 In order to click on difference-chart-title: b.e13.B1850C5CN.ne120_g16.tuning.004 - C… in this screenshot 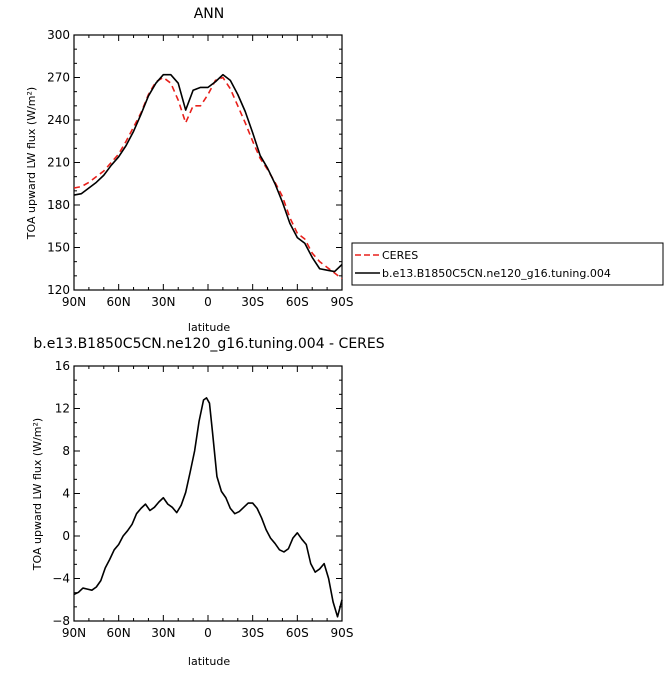, I will do `click(208, 344)`.